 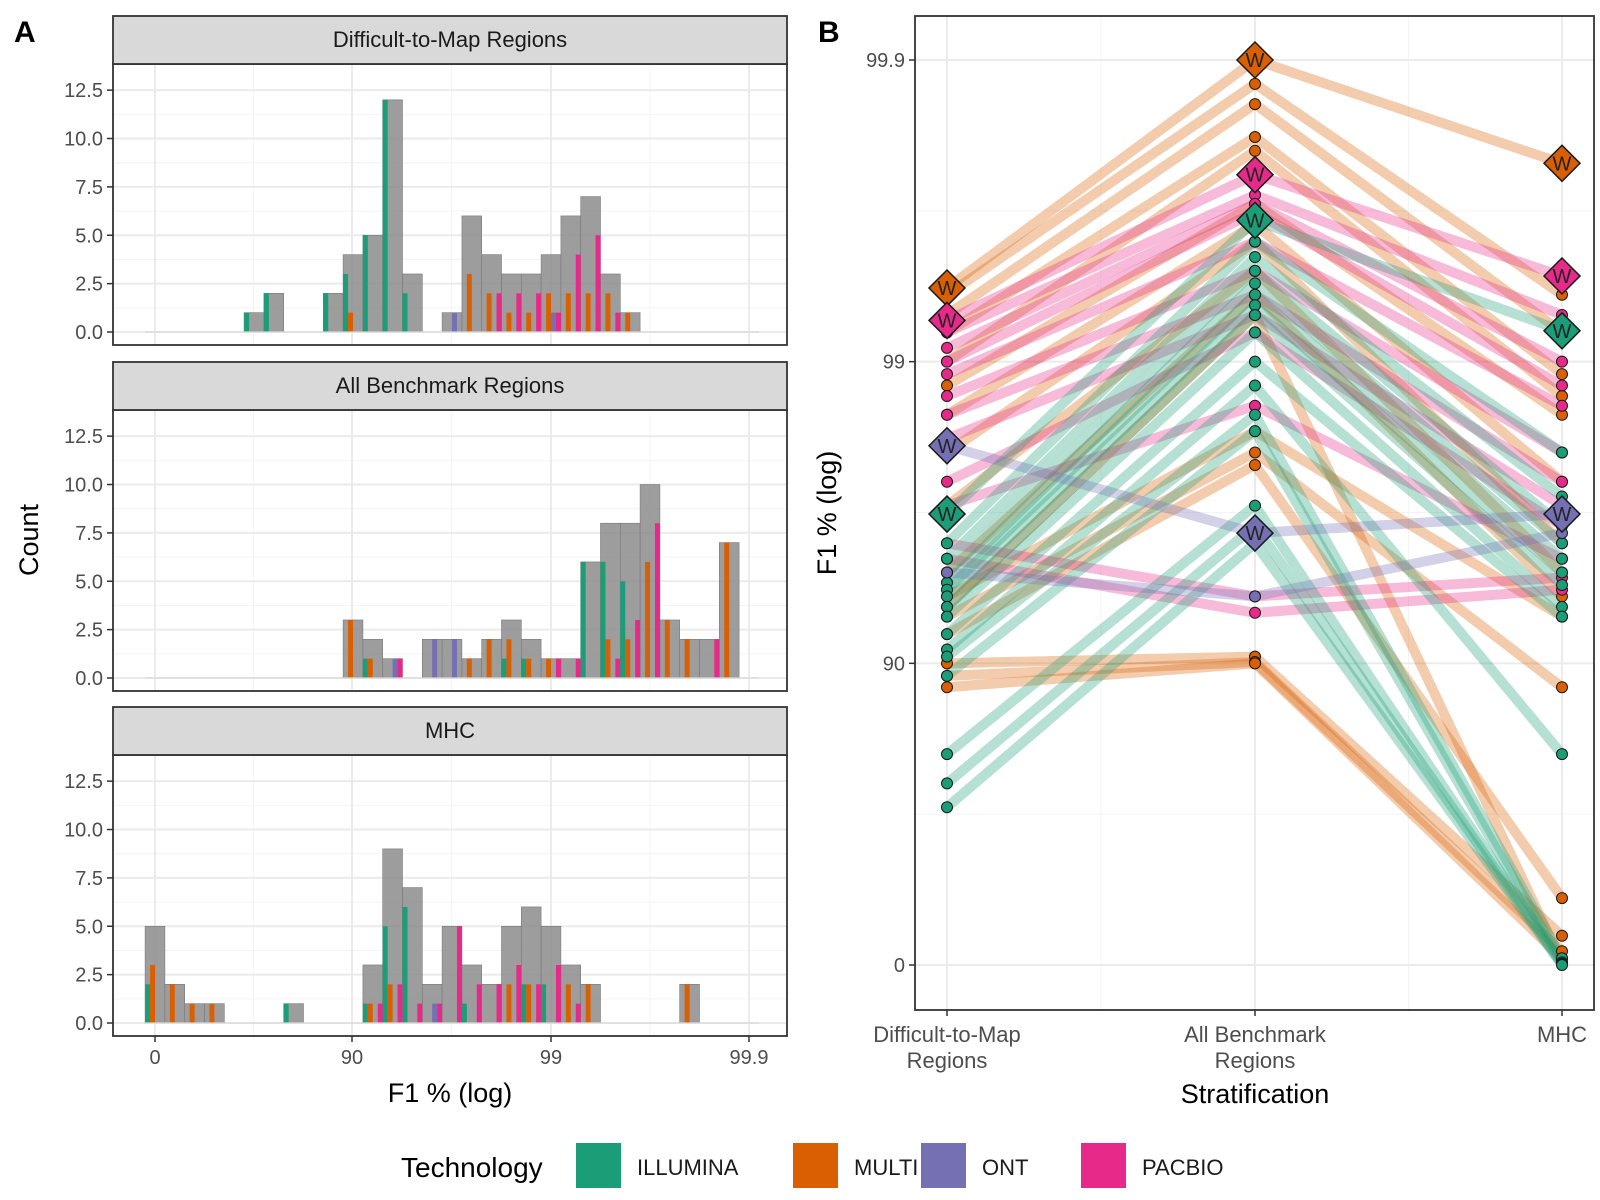 I want to click on y-tick-label: 0.0, so click(x=89, y=333).